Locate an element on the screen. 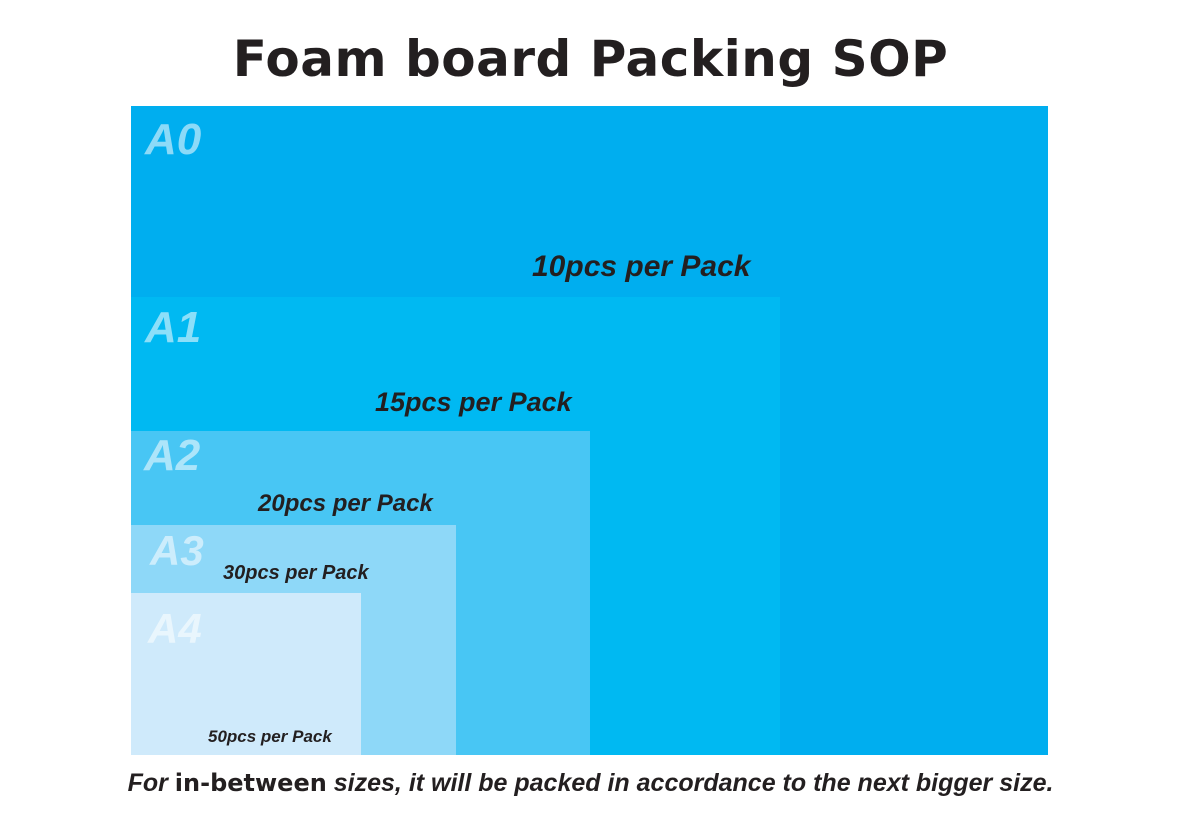 This screenshot has height=835, width=1181. pack-label-a1: 15pcs per Pack is located at coordinates (473, 402).